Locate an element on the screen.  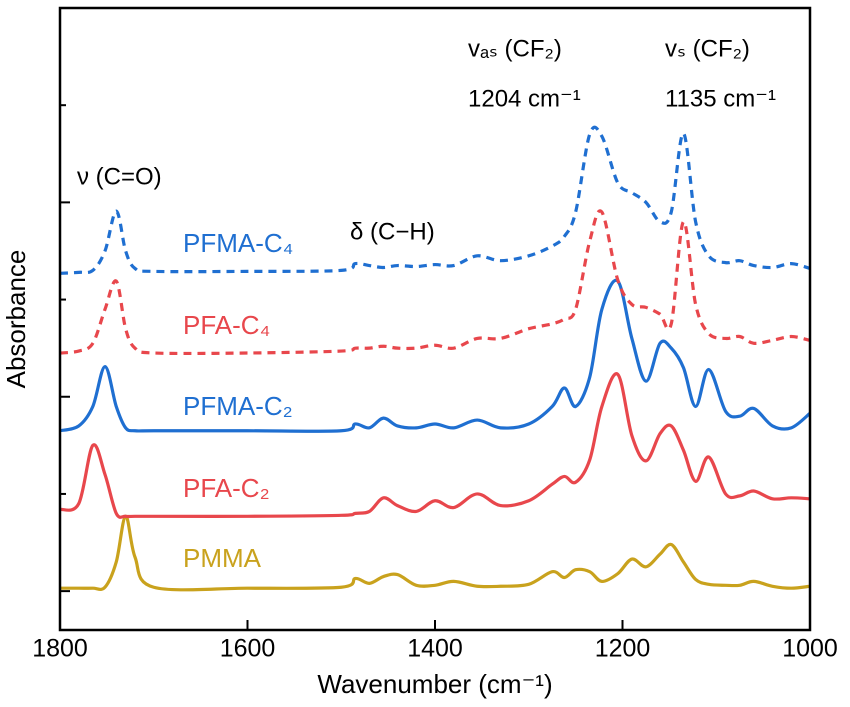
series-label: PFA-C₂ is located at coordinates (226, 488).